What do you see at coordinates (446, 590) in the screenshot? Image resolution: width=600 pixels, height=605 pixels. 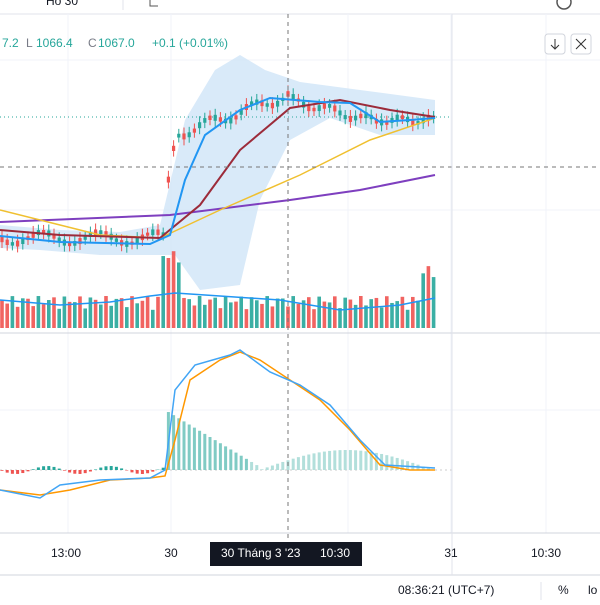 I see `clock: 08:36:21 (UTC+7)` at bounding box center [446, 590].